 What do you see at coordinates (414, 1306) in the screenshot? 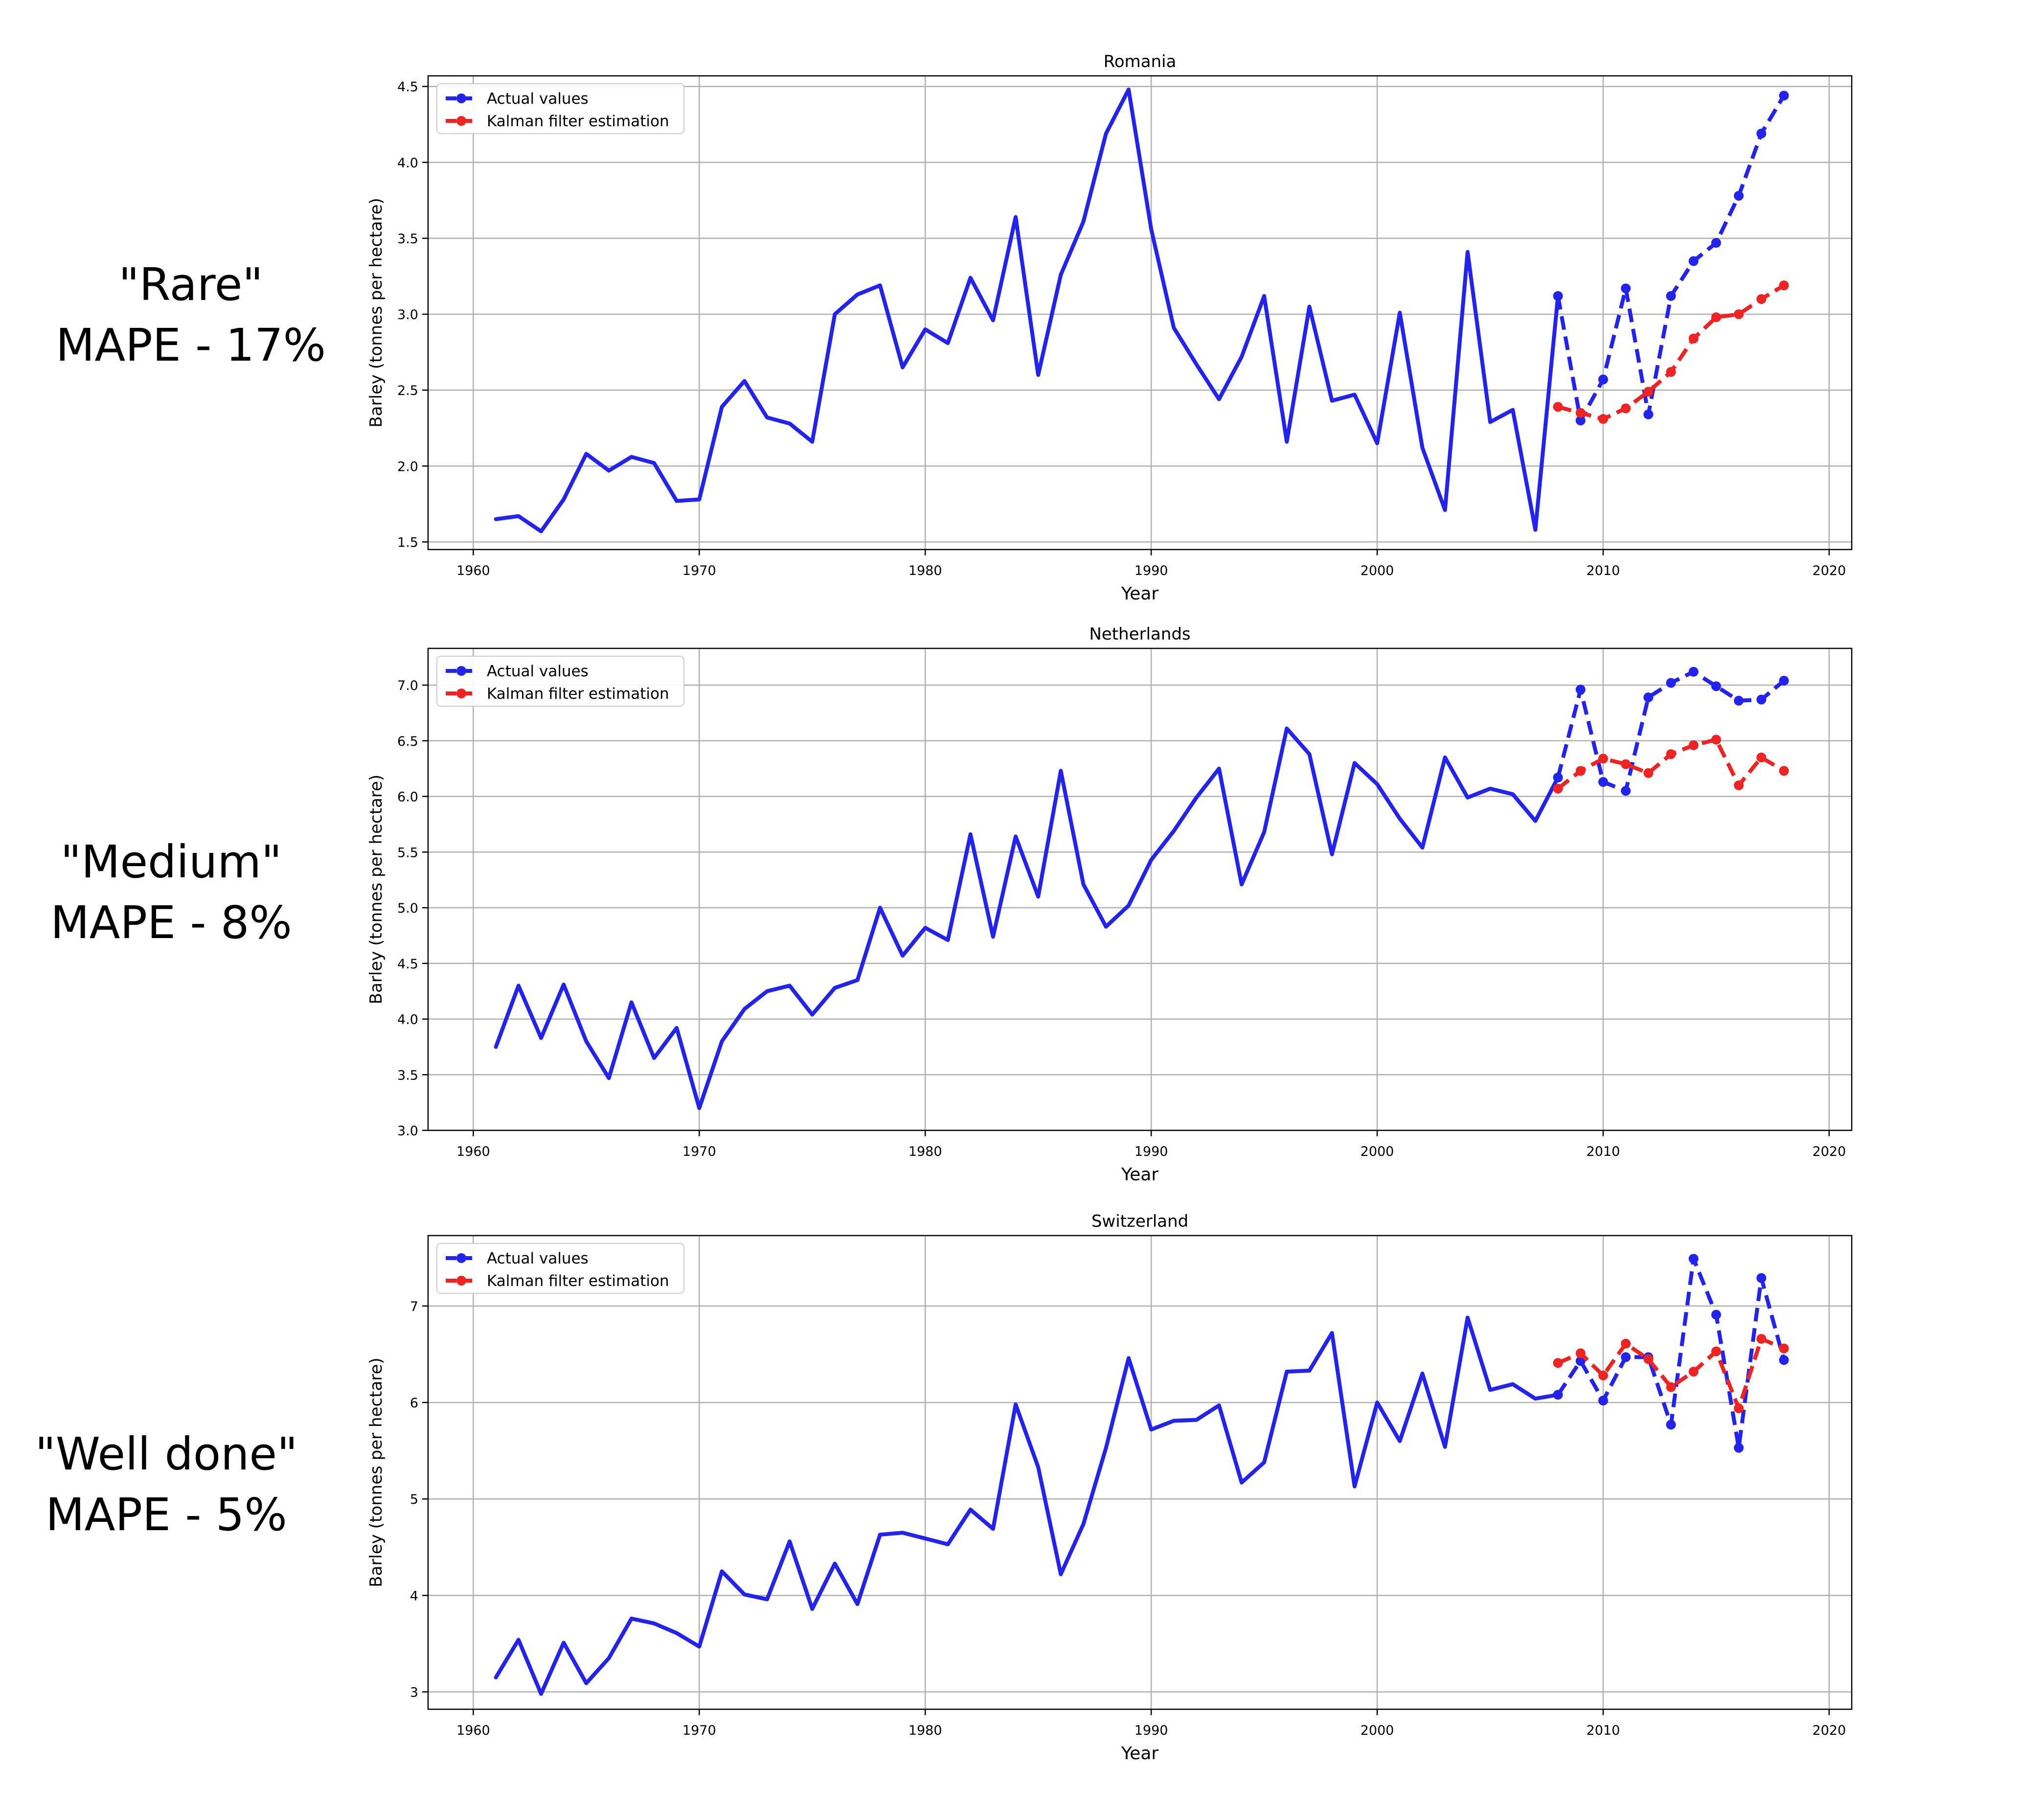
I see `y-tick-label: 7` at bounding box center [414, 1306].